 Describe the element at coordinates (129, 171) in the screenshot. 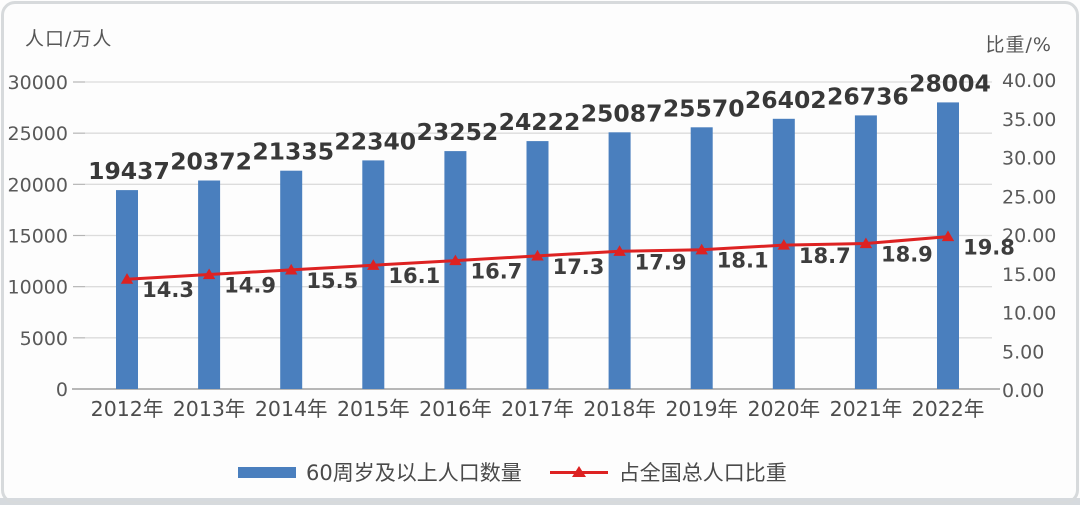

I see `bar-value-label: 19437` at that location.